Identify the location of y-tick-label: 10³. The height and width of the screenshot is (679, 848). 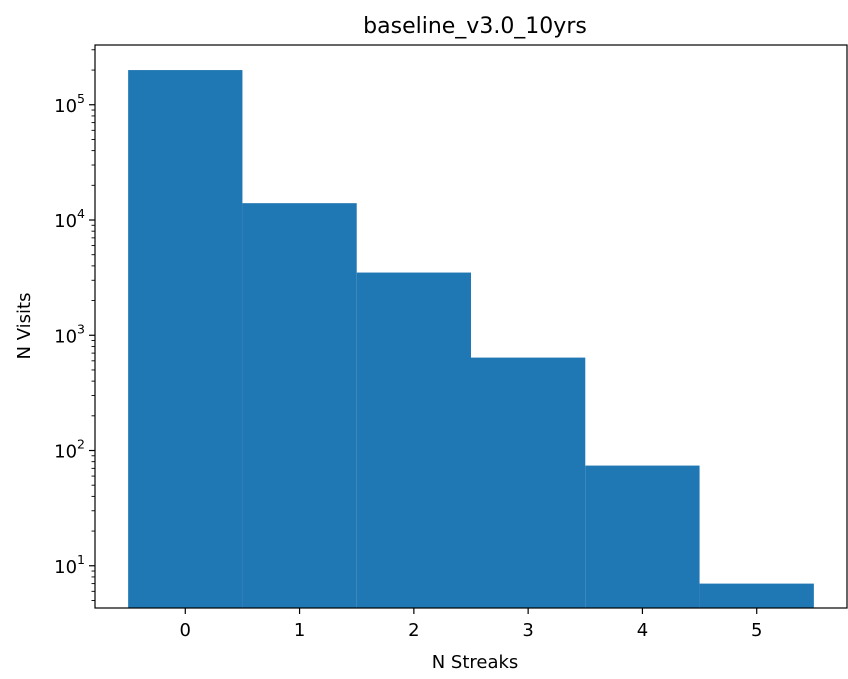
(69, 334).